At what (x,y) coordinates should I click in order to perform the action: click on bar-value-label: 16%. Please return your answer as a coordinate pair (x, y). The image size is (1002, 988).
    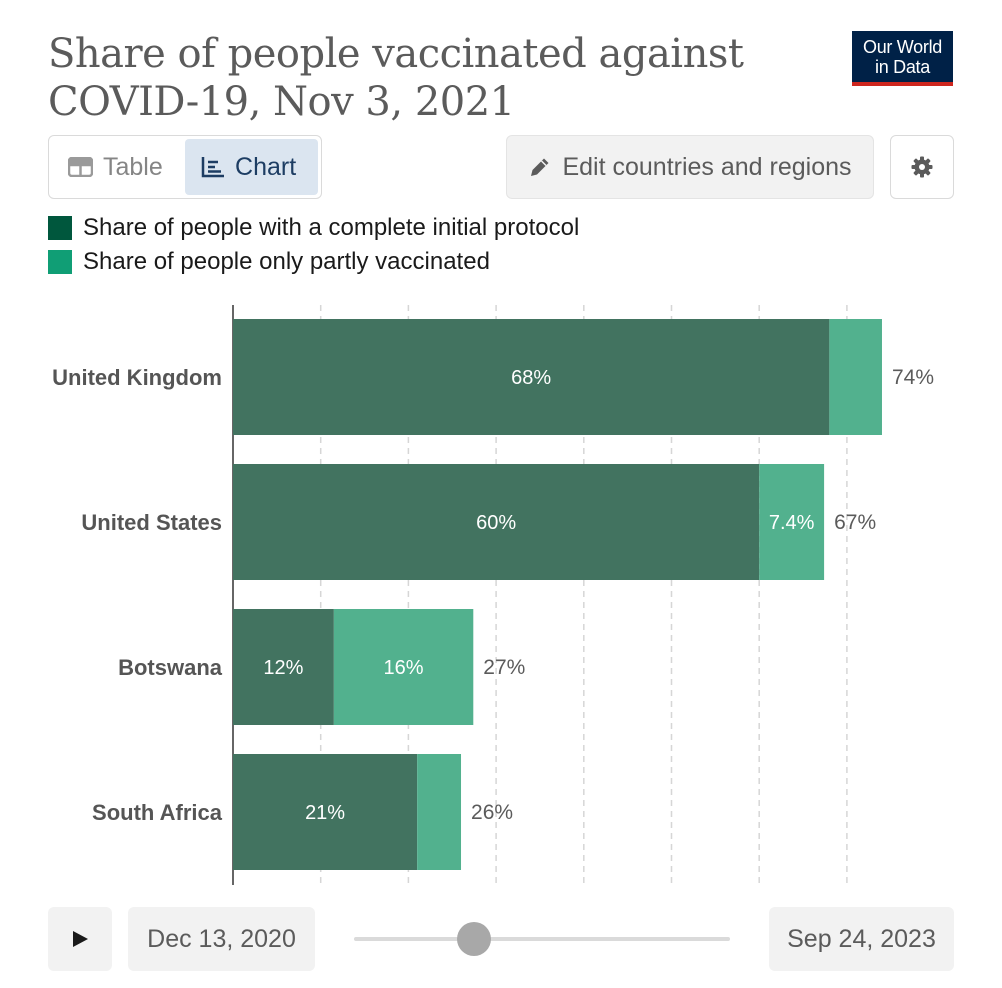
    Looking at the image, I should click on (404, 668).